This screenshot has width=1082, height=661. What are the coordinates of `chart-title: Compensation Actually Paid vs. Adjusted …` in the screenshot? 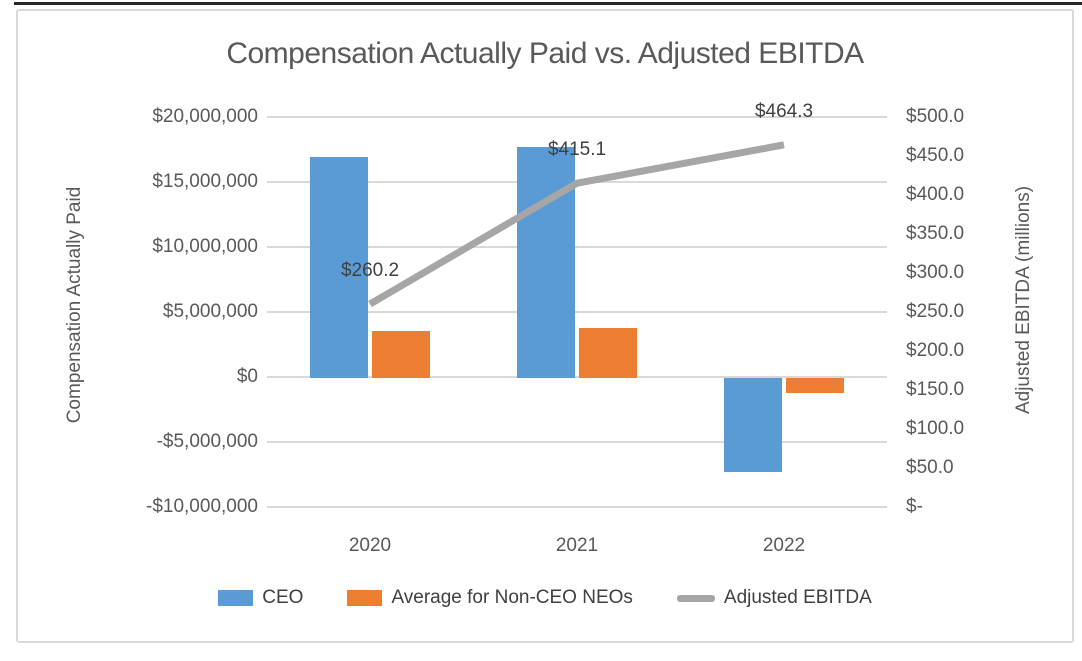 It's located at (545, 53).